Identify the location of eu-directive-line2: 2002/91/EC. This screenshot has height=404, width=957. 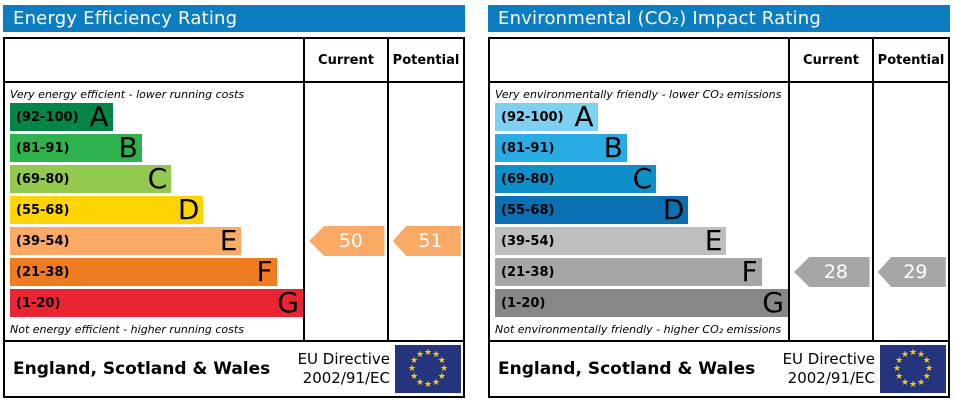
(831, 378).